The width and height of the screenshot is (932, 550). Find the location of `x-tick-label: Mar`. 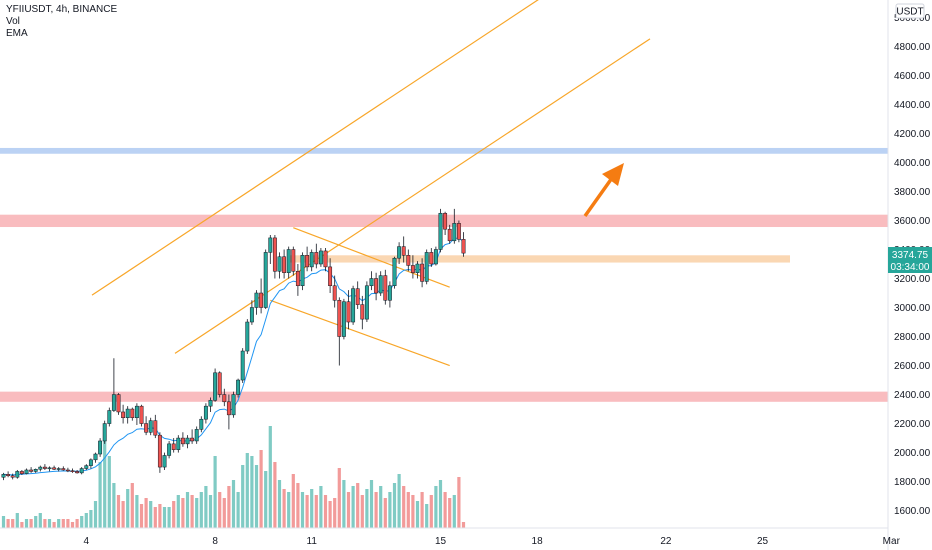

x-tick-label: Mar is located at coordinates (892, 541).